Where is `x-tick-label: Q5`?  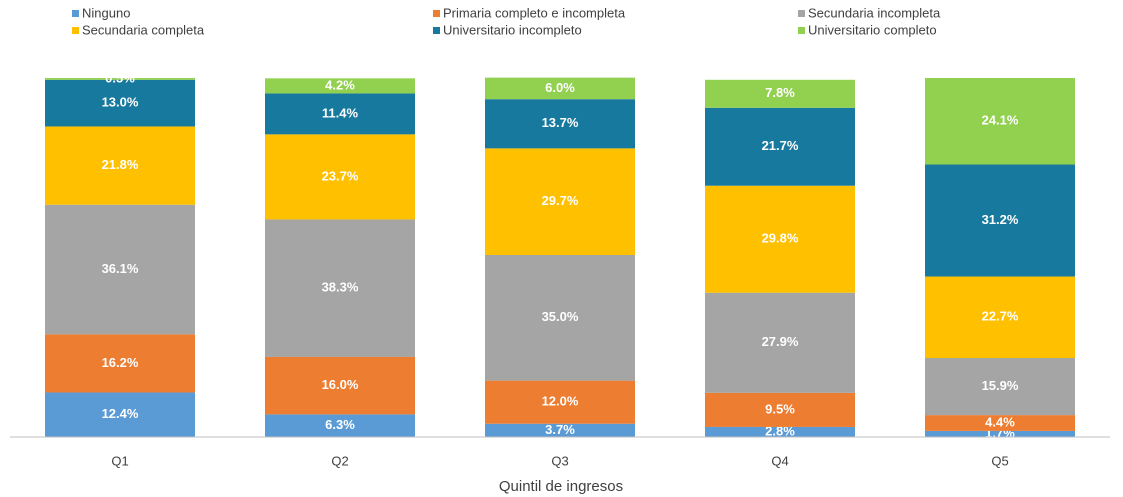 x-tick-label: Q5 is located at coordinates (999, 460).